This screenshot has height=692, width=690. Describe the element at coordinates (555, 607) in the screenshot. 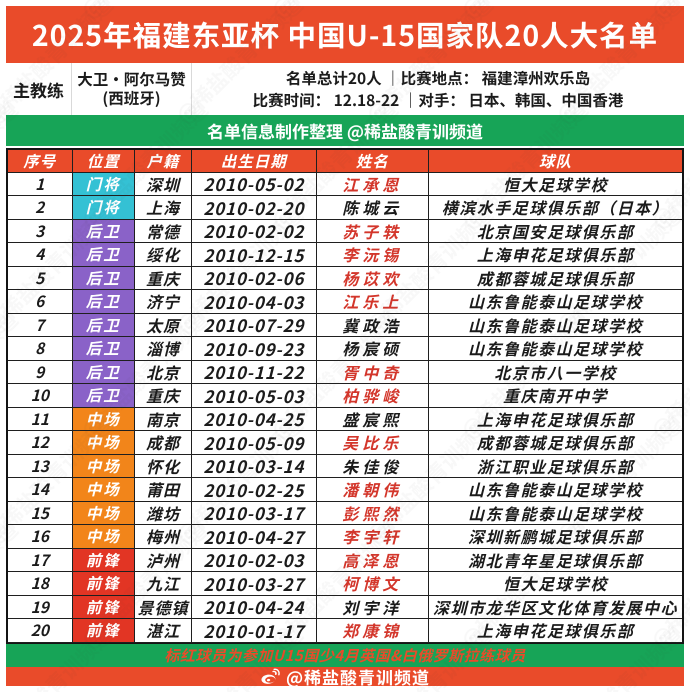

I see `player-team: 深圳市龙华区文化体育发展中心` at that location.